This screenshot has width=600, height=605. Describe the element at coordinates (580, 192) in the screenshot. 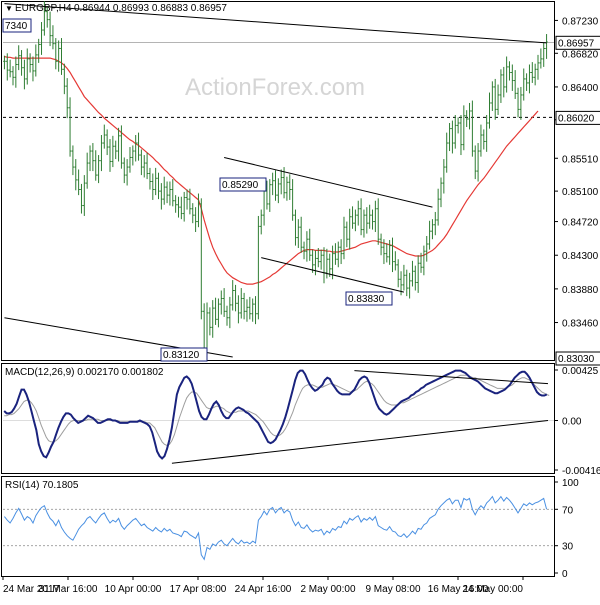

I see `price-tick-label: 0.85100` at that location.